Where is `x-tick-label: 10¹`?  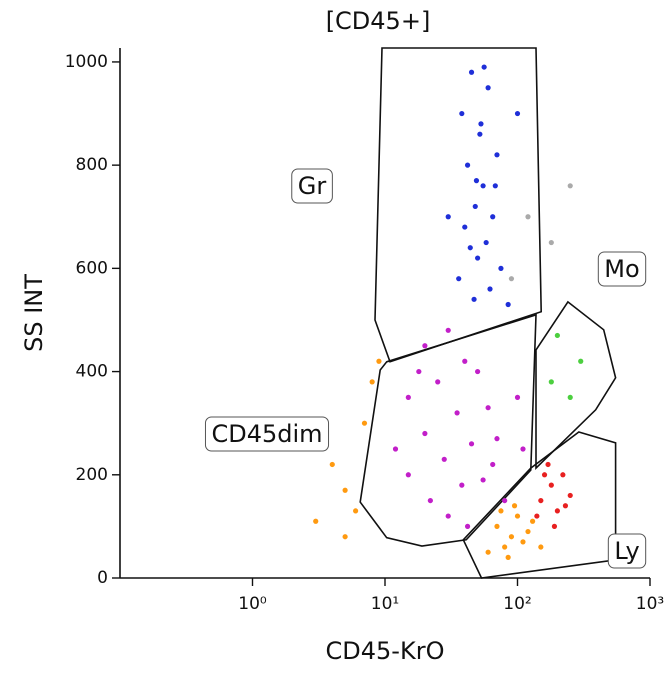
x-tick-label: 10¹ is located at coordinates (385, 604).